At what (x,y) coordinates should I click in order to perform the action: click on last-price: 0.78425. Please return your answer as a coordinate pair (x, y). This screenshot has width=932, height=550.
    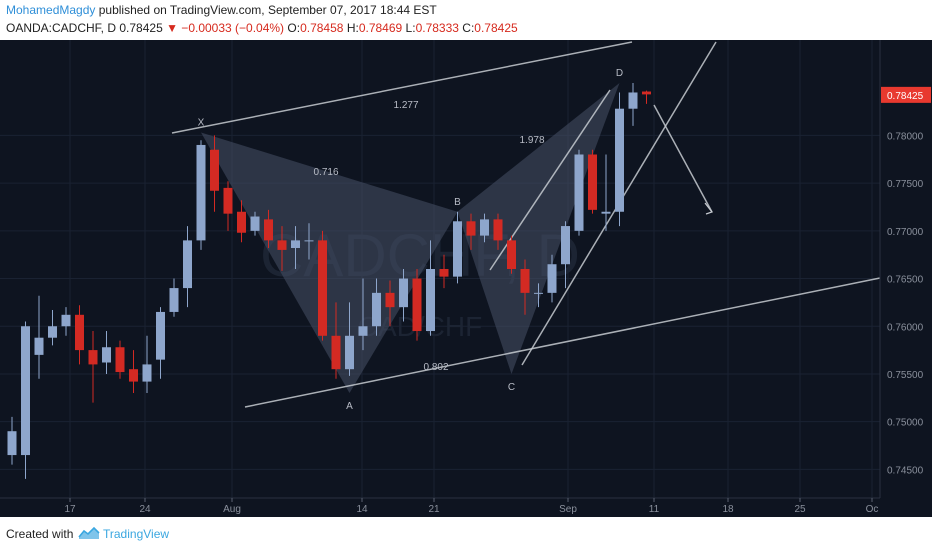
    Looking at the image, I should click on (141, 28).